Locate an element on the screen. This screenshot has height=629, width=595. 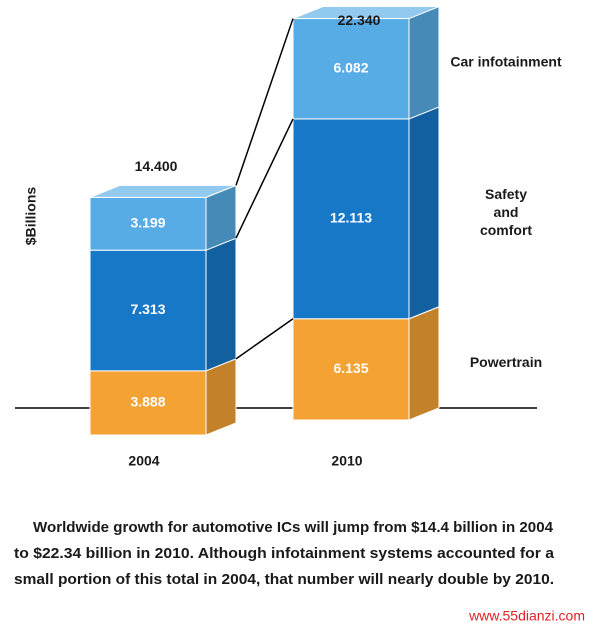
bar-top is located at coordinates (366, 13).